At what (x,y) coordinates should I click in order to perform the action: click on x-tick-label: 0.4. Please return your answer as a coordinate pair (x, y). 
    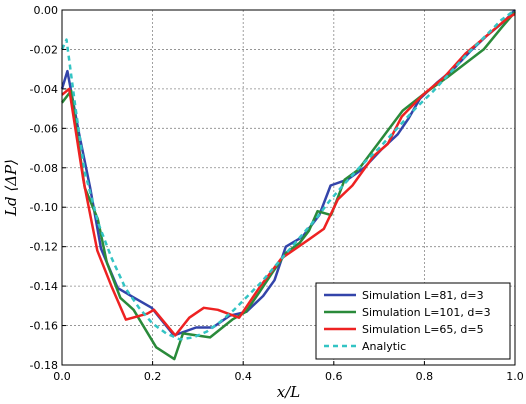
    Looking at the image, I should click on (243, 376).